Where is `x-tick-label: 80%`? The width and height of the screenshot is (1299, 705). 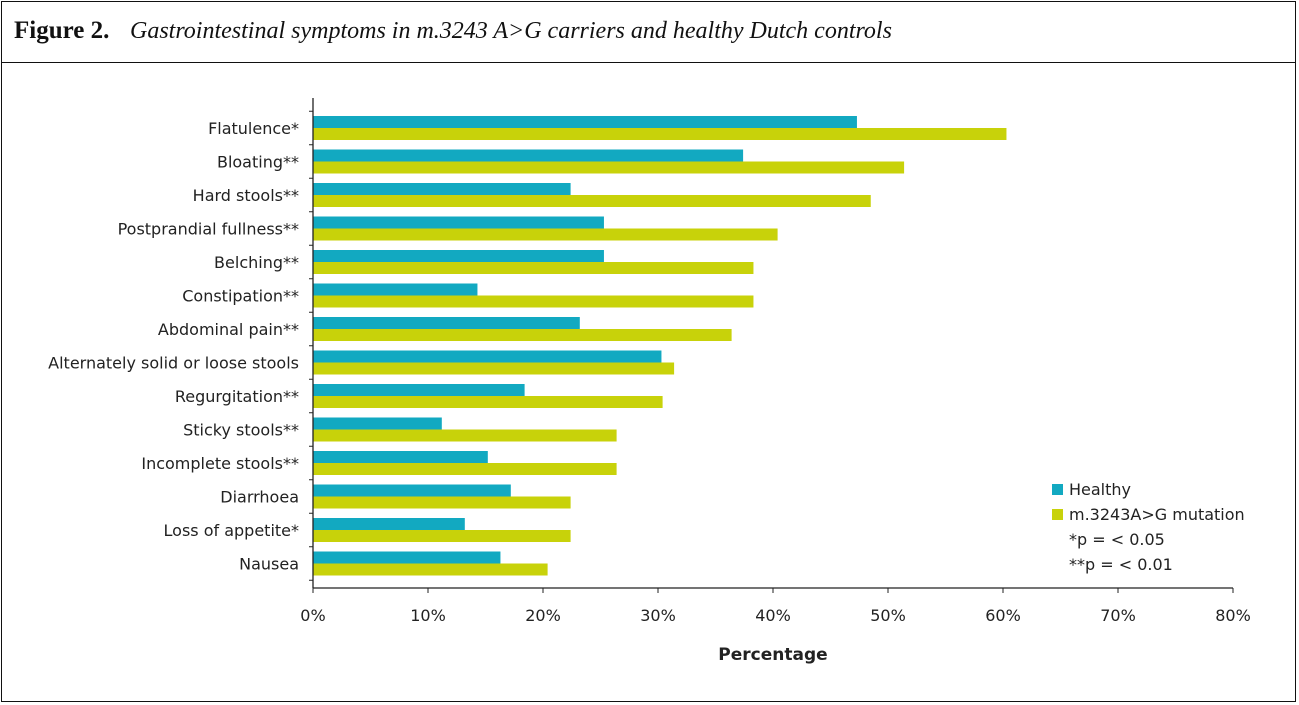 x-tick-label: 80% is located at coordinates (1233, 615).